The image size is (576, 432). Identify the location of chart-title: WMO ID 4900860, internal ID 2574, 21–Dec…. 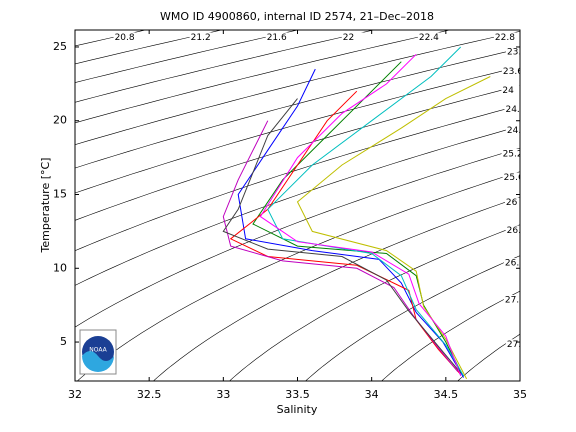
(297, 16).